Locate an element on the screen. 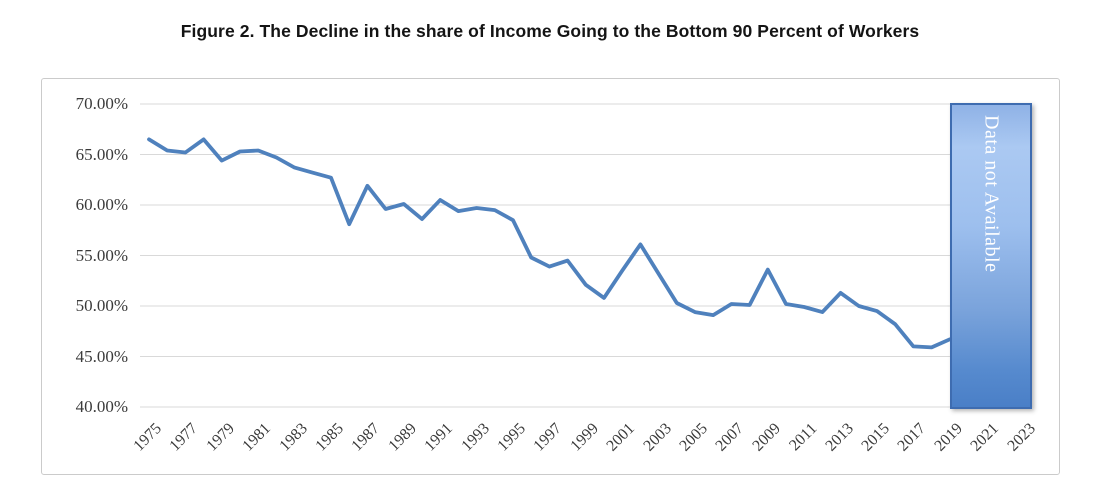  data-not-available-box: Data not Available is located at coordinates (991, 256).